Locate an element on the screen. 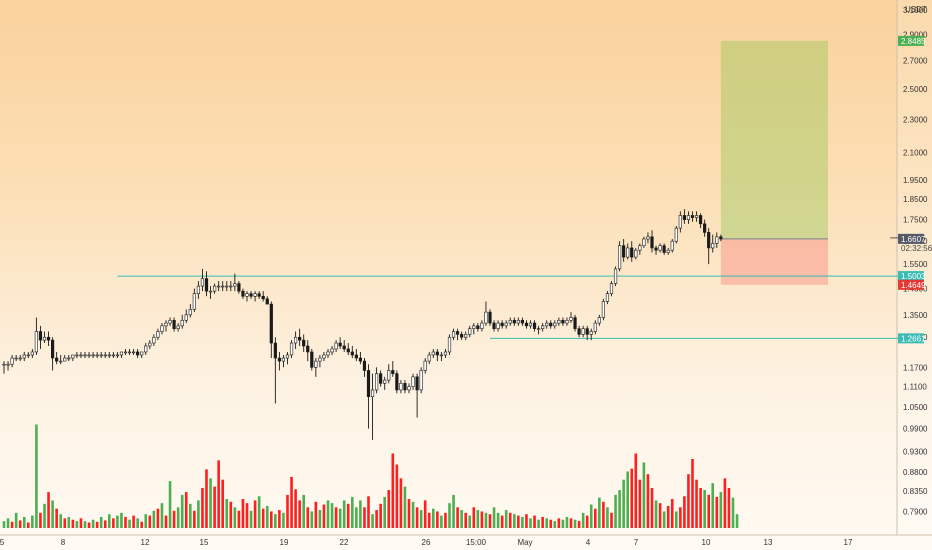  price-tick-label: 1.5500 is located at coordinates (915, 264).